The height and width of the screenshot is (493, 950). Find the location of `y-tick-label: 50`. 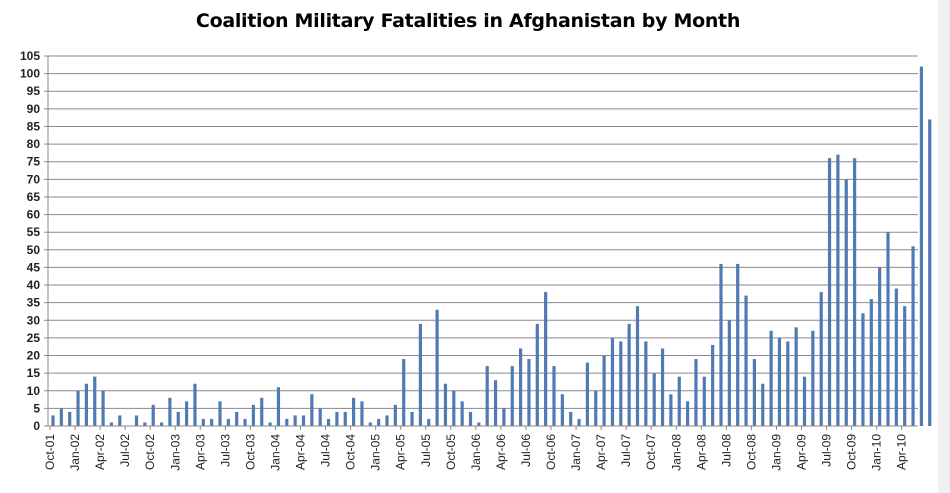

y-tick-label: 50 is located at coordinates (34, 250).